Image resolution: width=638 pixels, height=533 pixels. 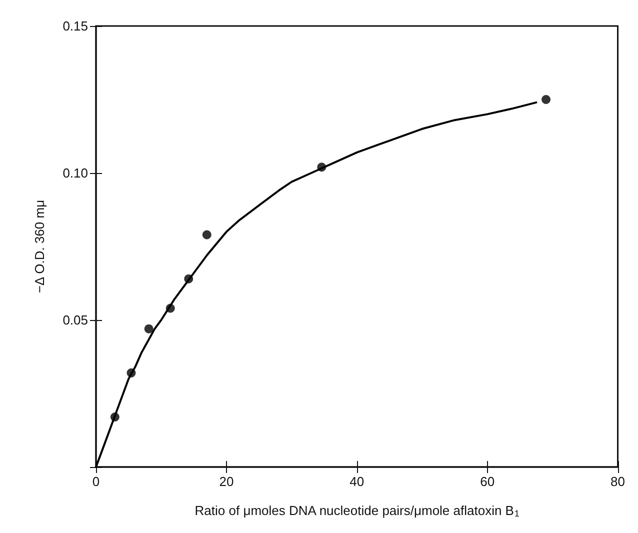 What do you see at coordinates (75, 173) in the screenshot?
I see `y-tick-label: 0.10` at bounding box center [75, 173].